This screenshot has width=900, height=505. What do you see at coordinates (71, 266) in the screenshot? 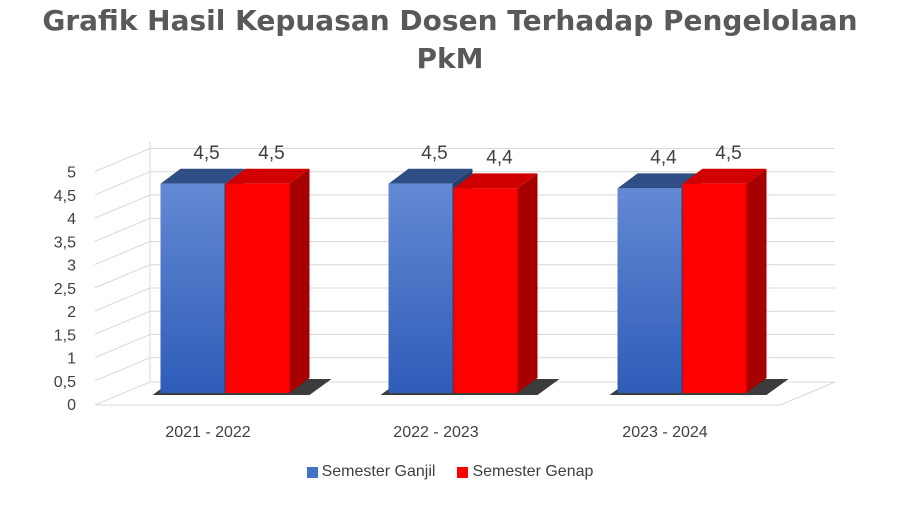
I see `y-tick-label: 3` at bounding box center [71, 266].